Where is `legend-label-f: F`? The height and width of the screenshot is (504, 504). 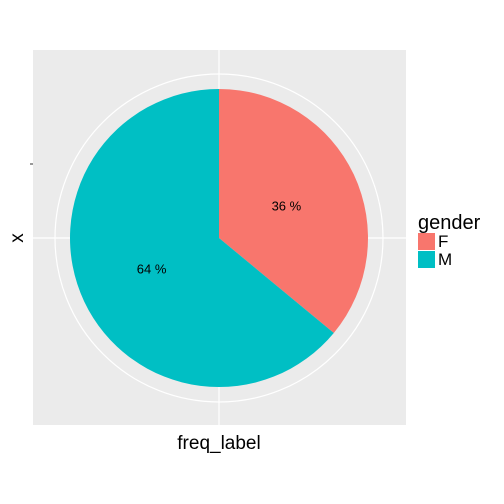
legend-label-f: F is located at coordinates (443, 241).